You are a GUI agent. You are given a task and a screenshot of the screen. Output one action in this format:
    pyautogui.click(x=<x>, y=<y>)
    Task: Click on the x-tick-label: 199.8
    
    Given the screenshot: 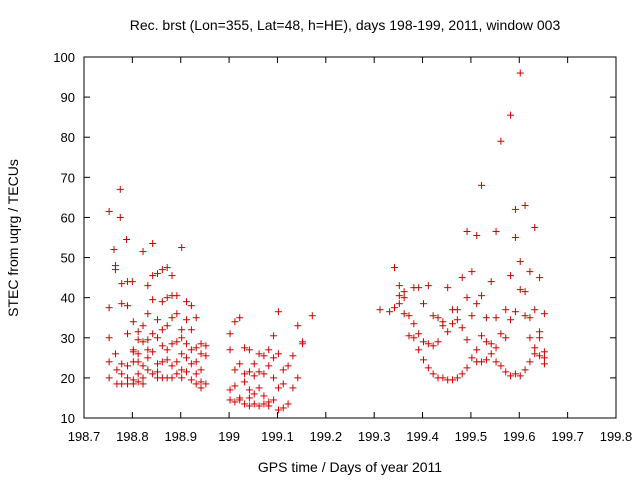 What is the action you would take?
    pyautogui.click(x=616, y=436)
    